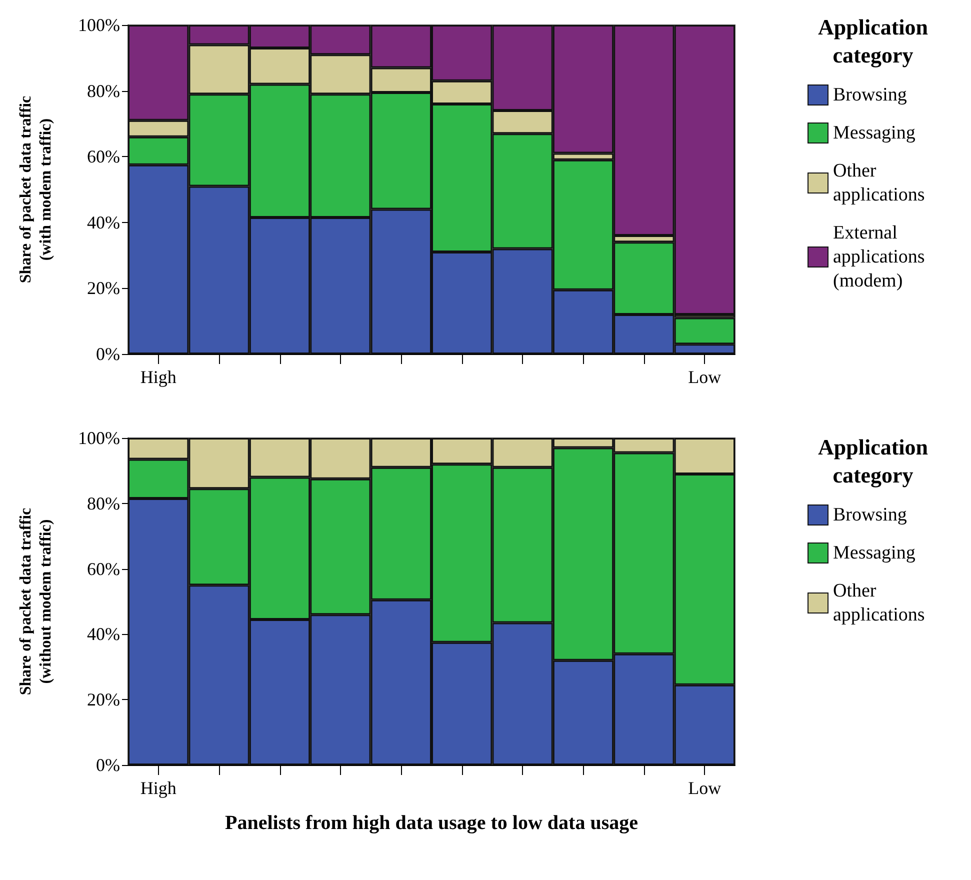 Image resolution: width=971 pixels, height=880 pixels. I want to click on y-axis-title: Share of packet data traffic (without modem traffic), so click(36, 602).